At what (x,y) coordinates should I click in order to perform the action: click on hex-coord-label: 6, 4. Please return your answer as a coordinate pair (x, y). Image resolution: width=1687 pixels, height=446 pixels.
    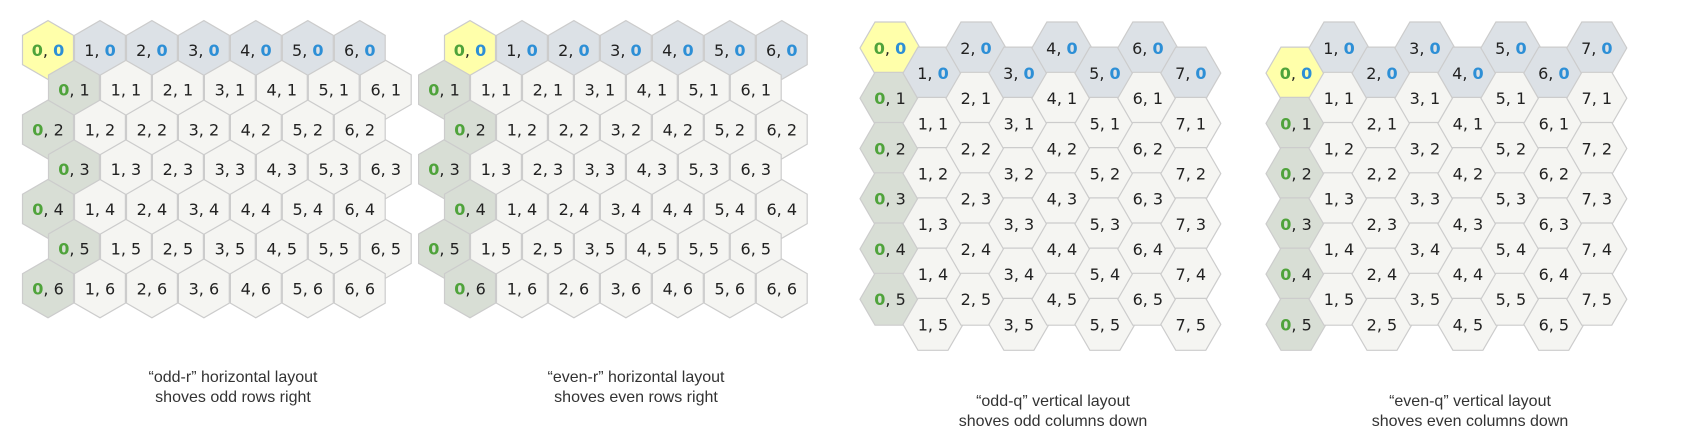
    Looking at the image, I should click on (1148, 249).